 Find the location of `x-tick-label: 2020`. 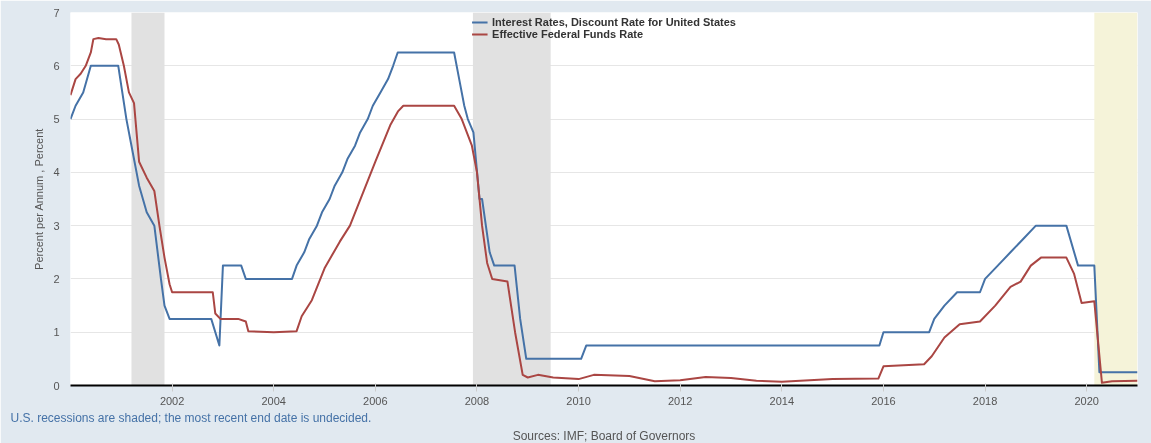

x-tick-label: 2020 is located at coordinates (1086, 400).